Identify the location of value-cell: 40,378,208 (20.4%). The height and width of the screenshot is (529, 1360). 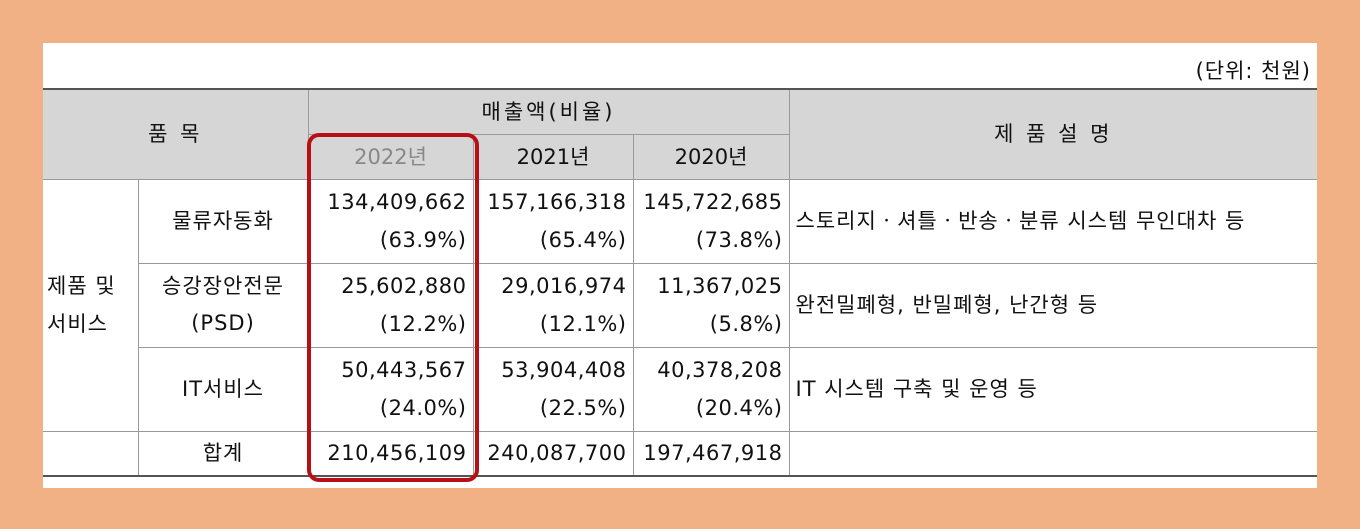
(711, 389).